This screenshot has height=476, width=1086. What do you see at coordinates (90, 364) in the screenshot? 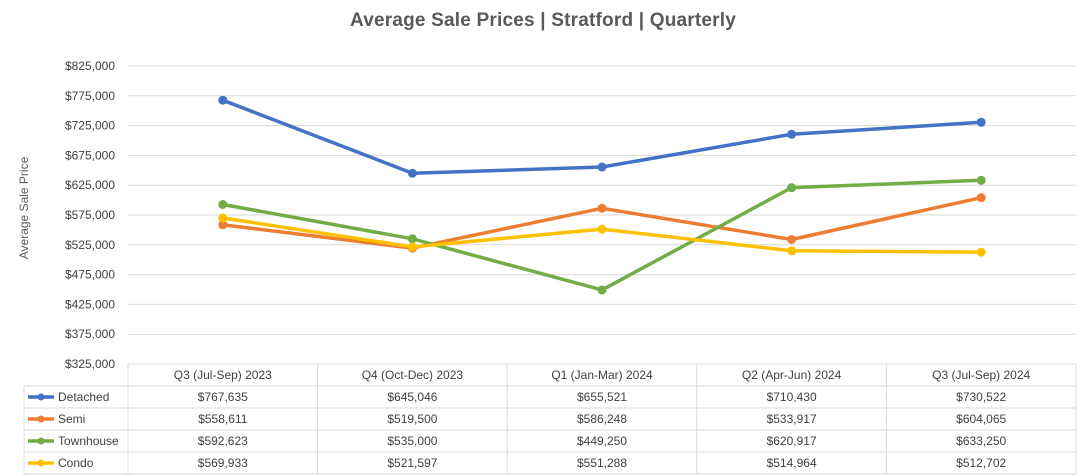
I see `y-tick-label: $325,000` at bounding box center [90, 364].